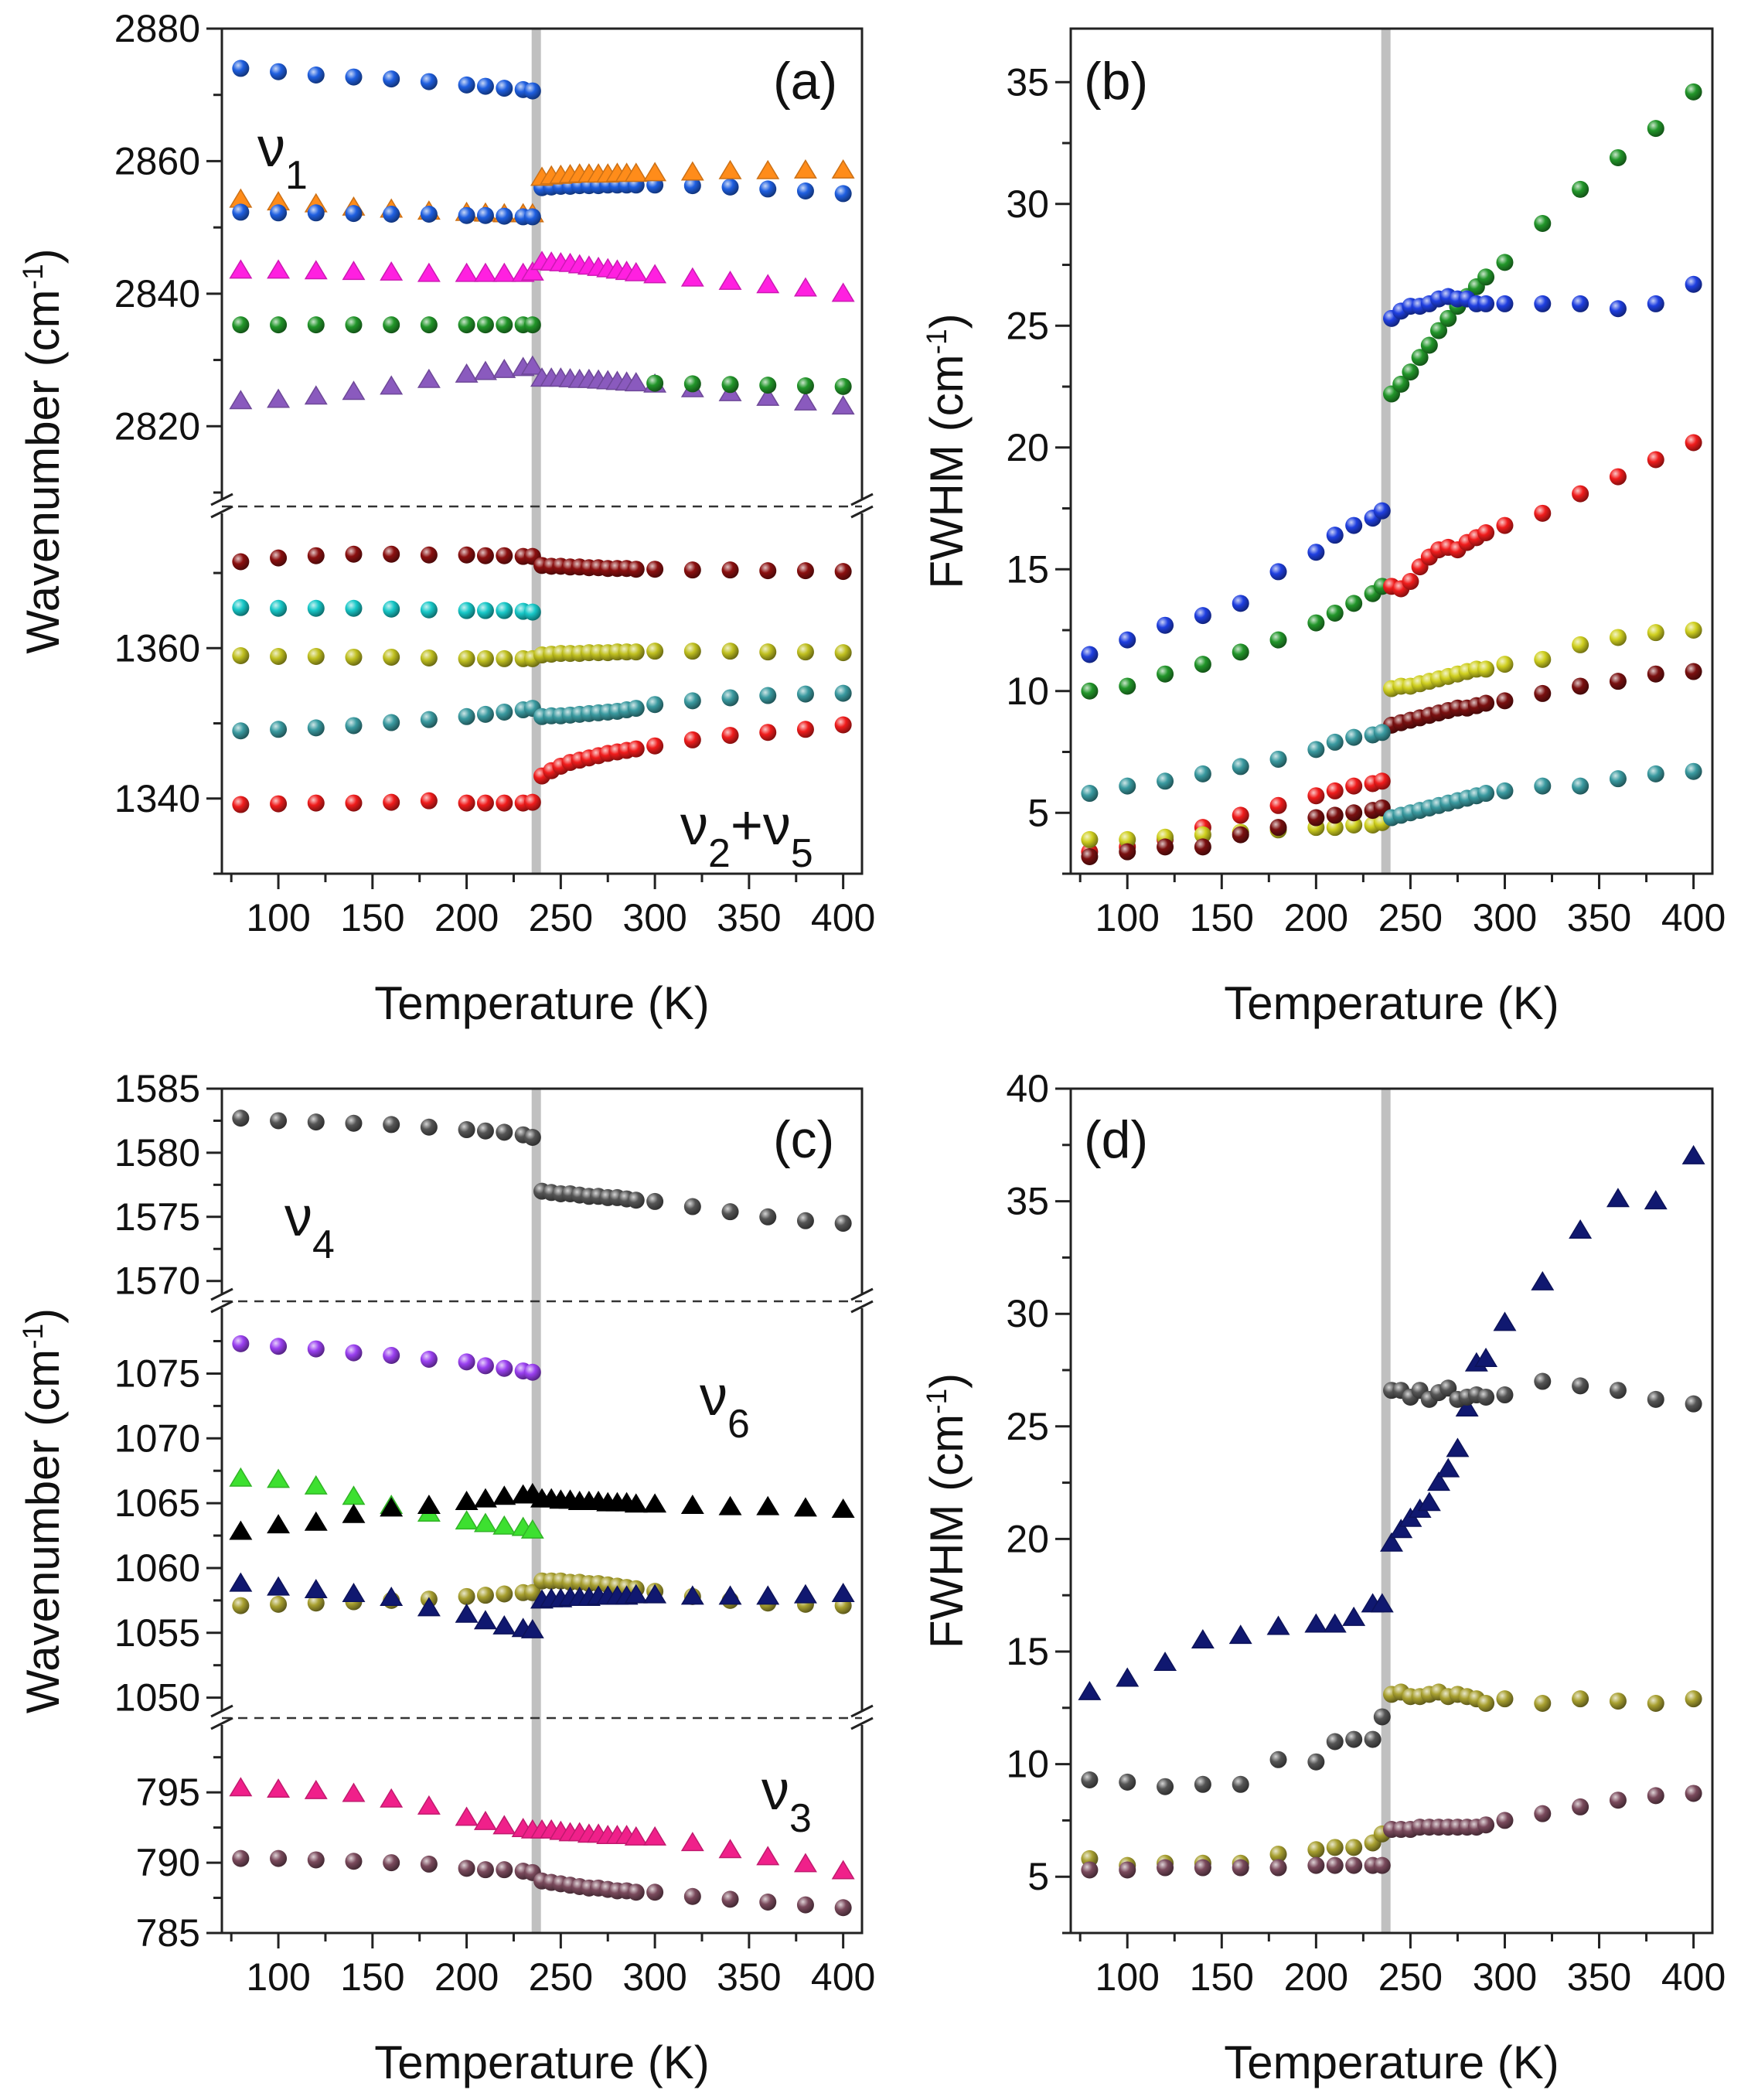 The height and width of the screenshot is (2100, 1741). What do you see at coordinates (536, 1511) in the screenshot?
I see `transition-line` at bounding box center [536, 1511].